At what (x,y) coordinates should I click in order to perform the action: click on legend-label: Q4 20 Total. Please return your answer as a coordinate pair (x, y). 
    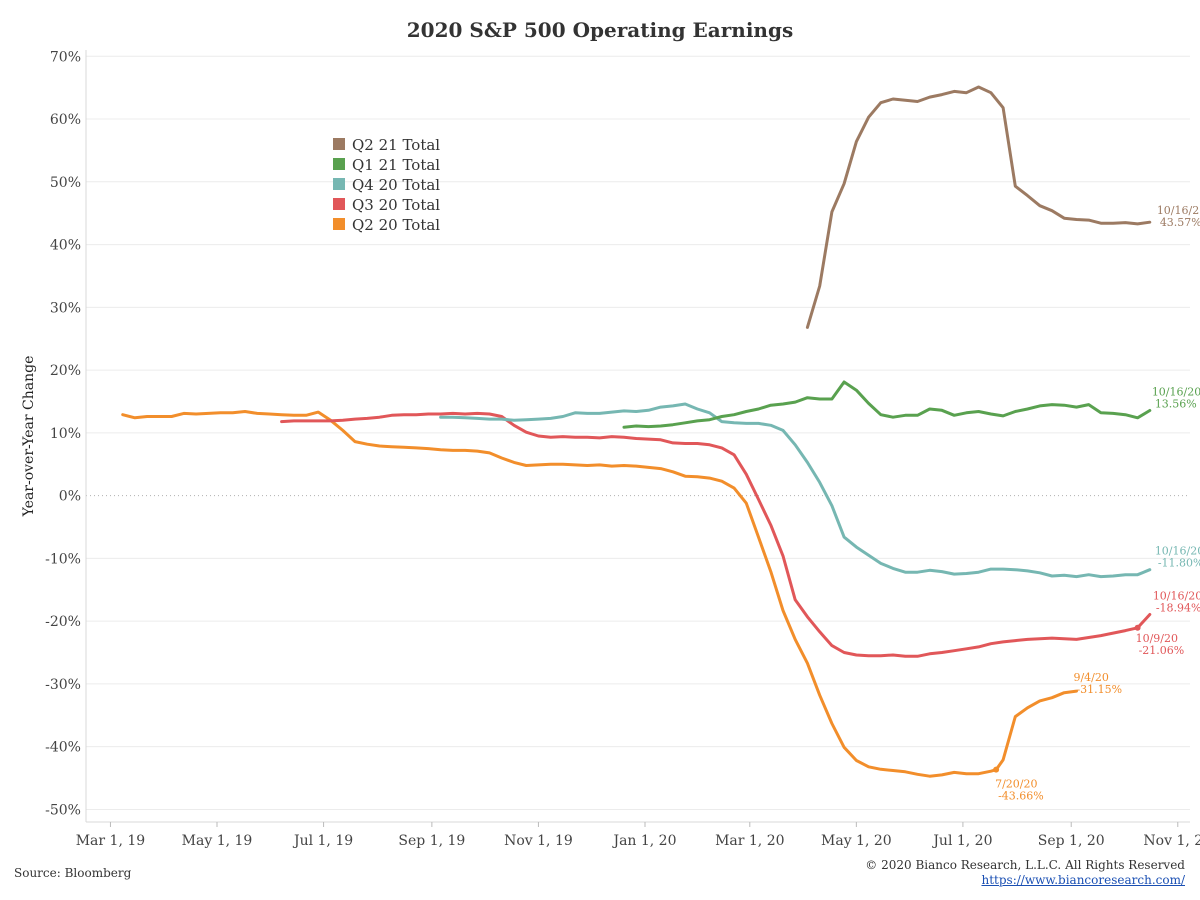
    Looking at the image, I should click on (396, 185).